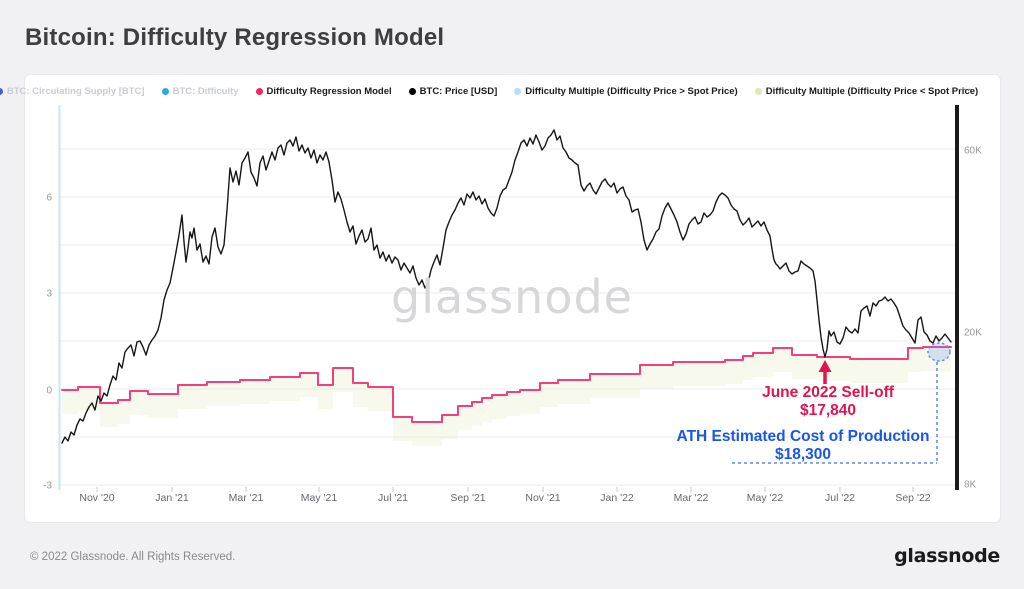 This screenshot has height=589, width=1024. What do you see at coordinates (542, 498) in the screenshot?
I see `x-axis-tick-label: Nov '21` at bounding box center [542, 498].